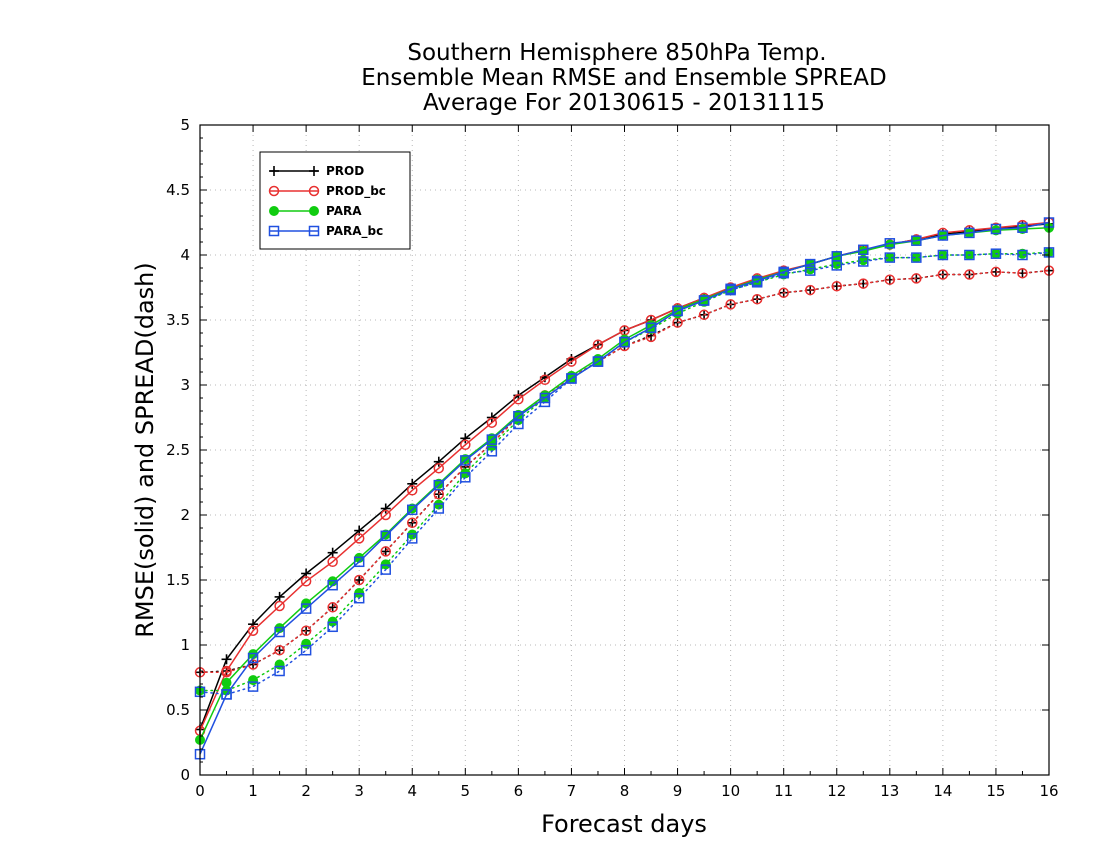  Describe the element at coordinates (185, 255) in the screenshot. I see `y-tick-label: 4` at that location.